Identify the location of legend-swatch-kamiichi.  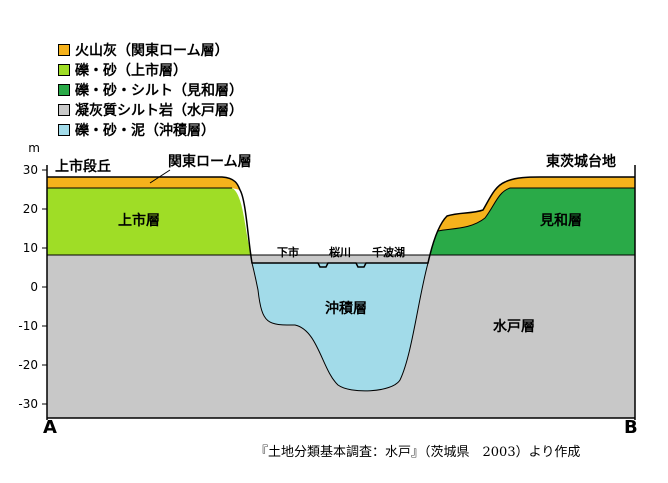
(64, 70).